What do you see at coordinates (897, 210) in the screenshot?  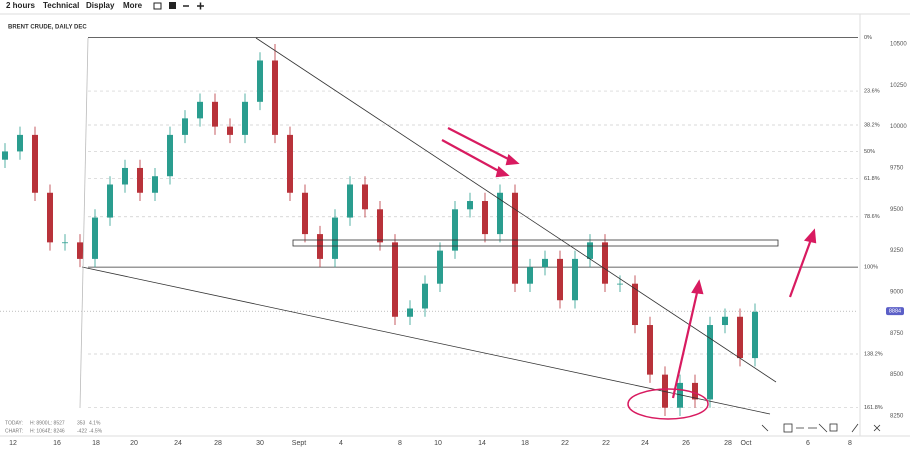 I see `y-tick-label: 9500` at bounding box center [897, 210].